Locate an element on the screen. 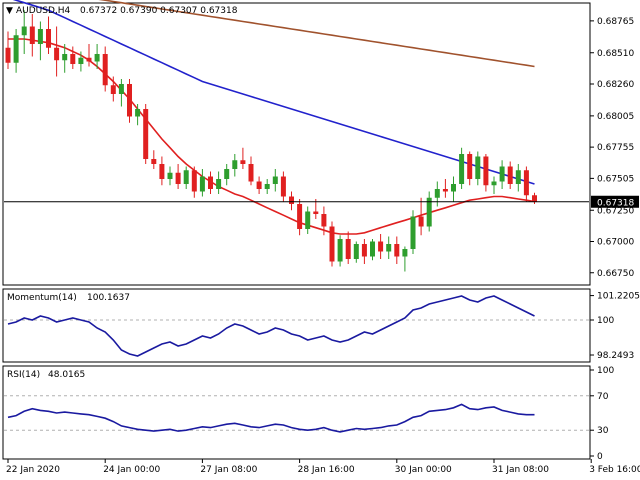 The width and height of the screenshot is (640, 480). momentum-line is located at coordinates (271, 326).